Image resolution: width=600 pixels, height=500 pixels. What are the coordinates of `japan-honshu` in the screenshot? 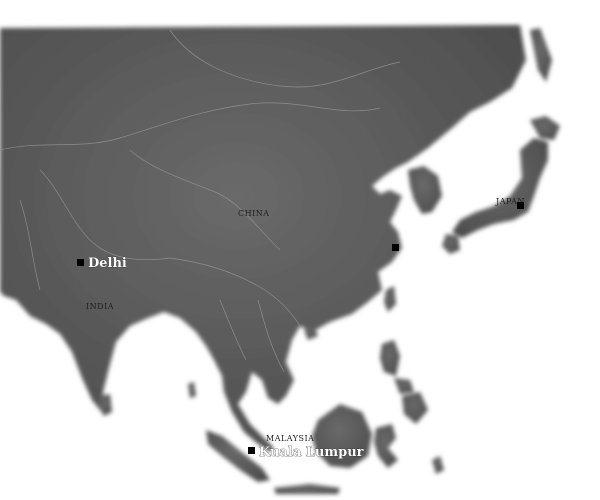 It's located at (500, 188).